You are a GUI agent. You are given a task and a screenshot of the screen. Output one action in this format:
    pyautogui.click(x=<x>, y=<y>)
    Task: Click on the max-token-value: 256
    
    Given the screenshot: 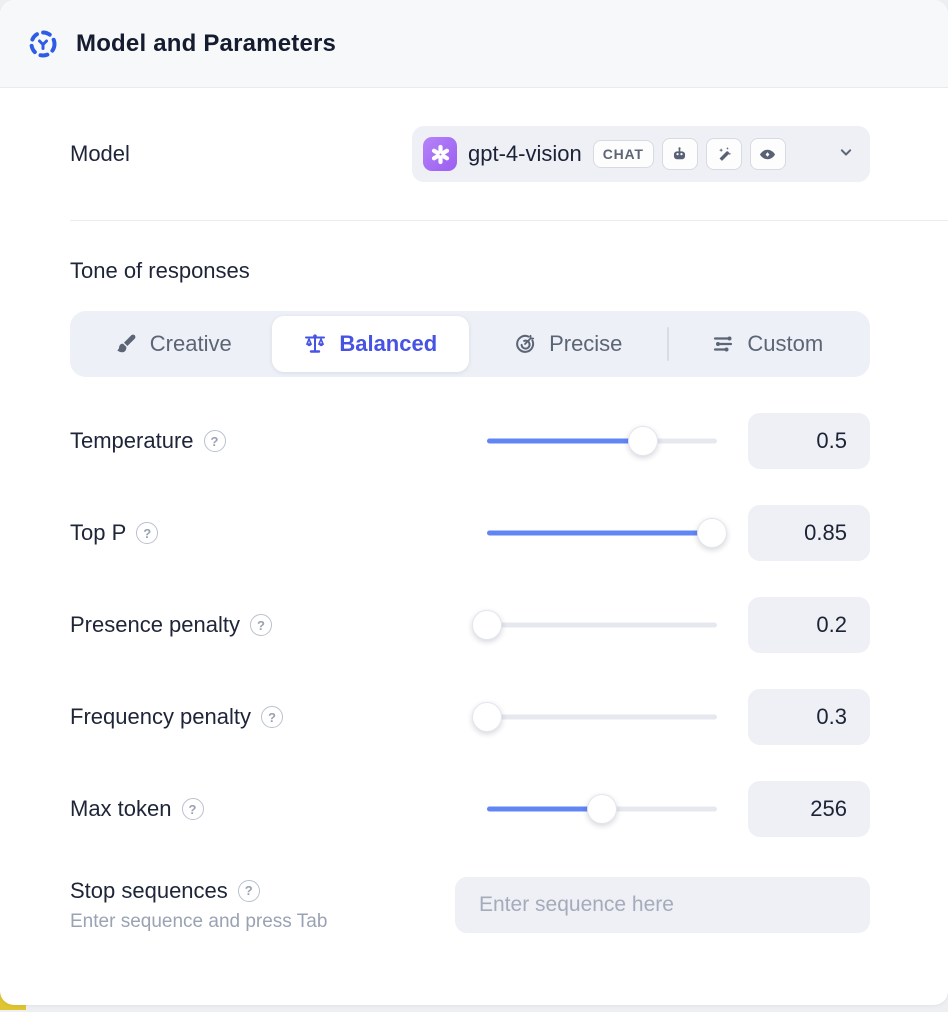 What is the action you would take?
    pyautogui.click(x=809, y=809)
    